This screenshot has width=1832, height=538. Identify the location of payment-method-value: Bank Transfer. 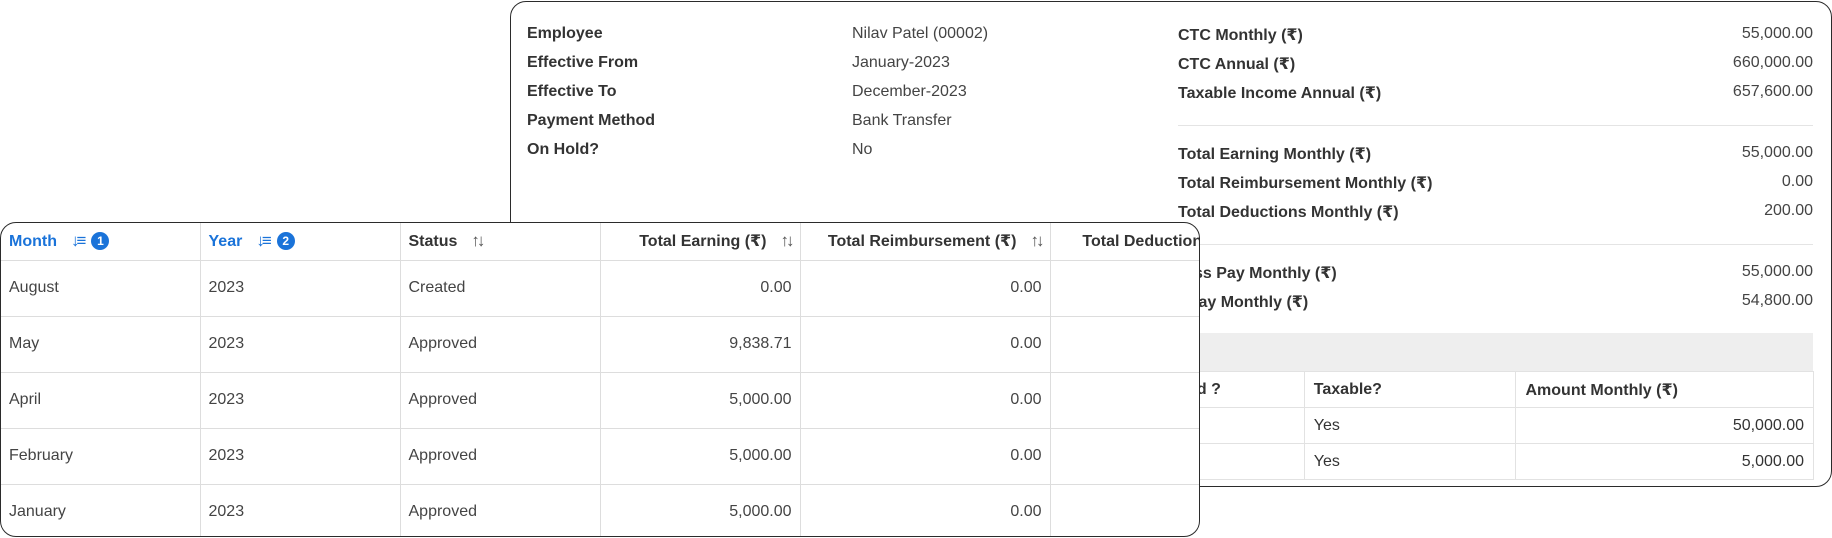
(902, 120).